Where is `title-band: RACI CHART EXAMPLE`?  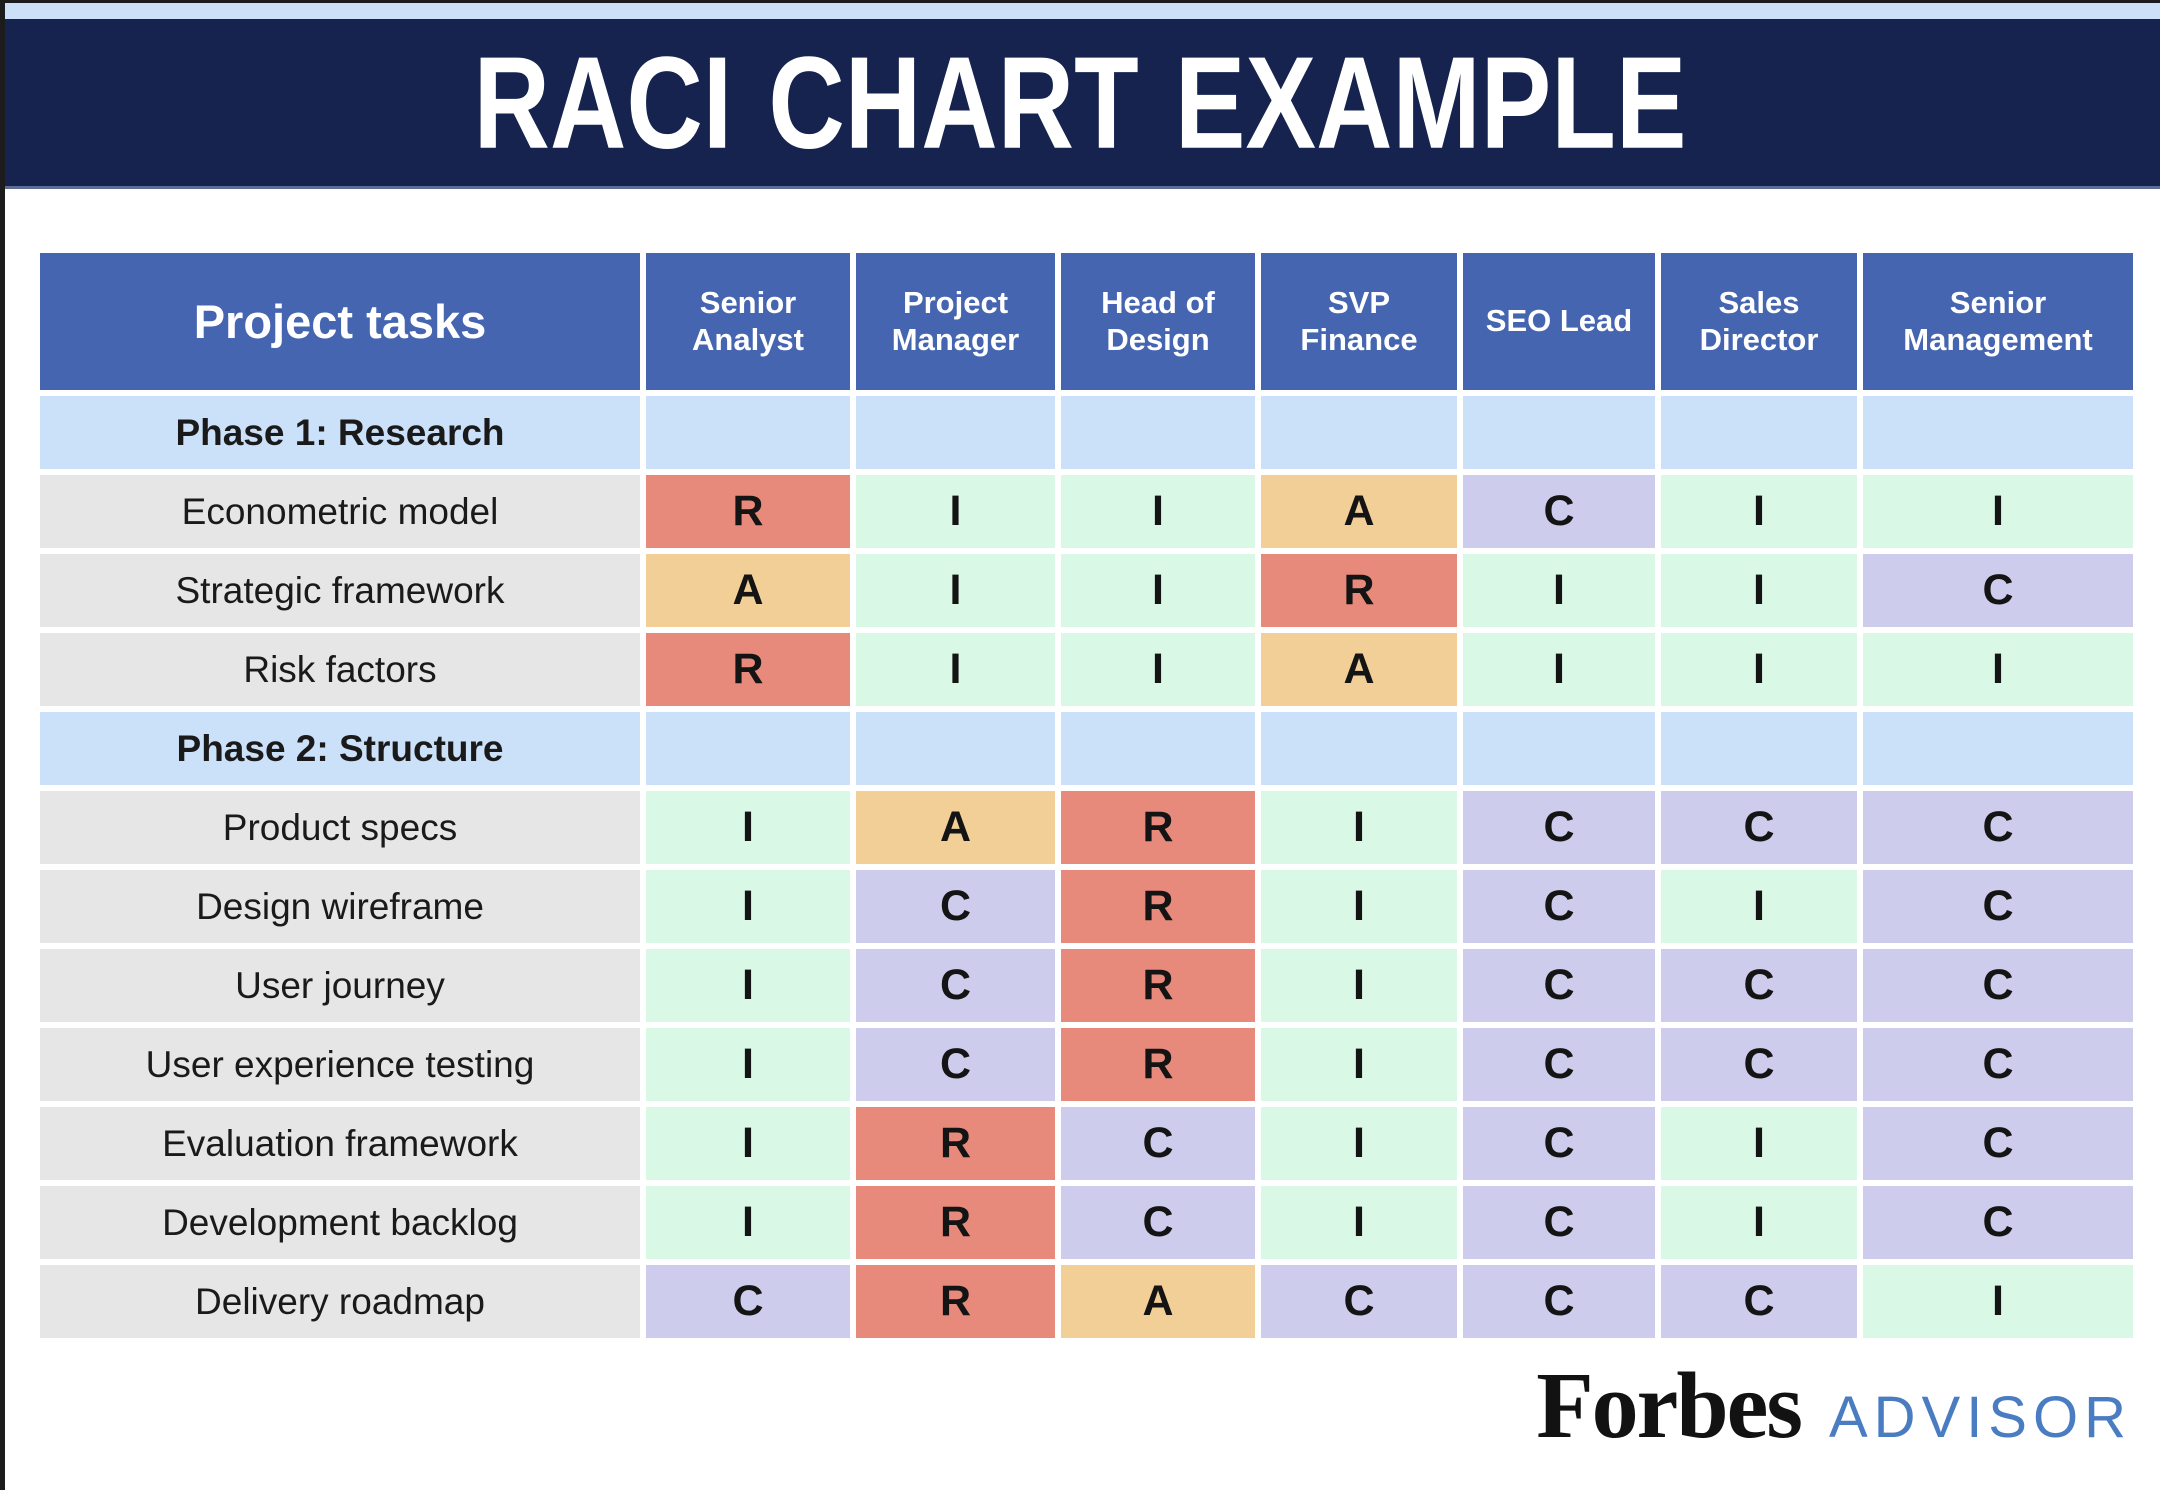
title-band: RACI CHART EXAMPLE is located at coordinates (1080, 104).